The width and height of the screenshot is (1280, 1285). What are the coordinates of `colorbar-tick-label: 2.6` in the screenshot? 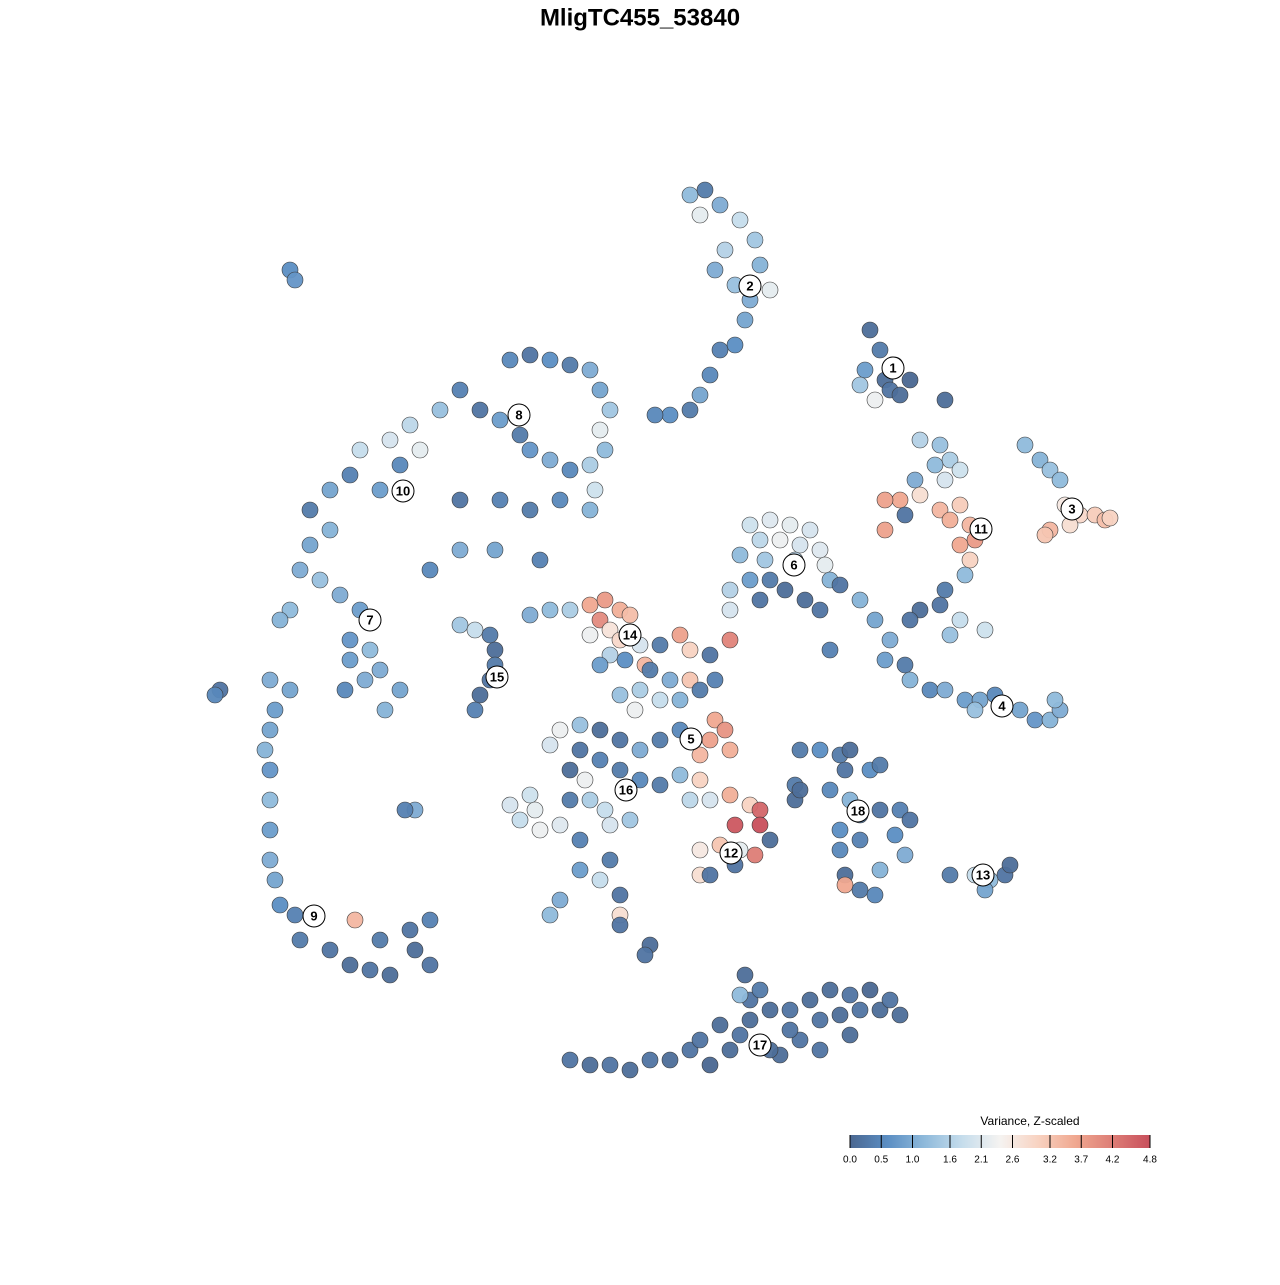 It's located at (1013, 1160).